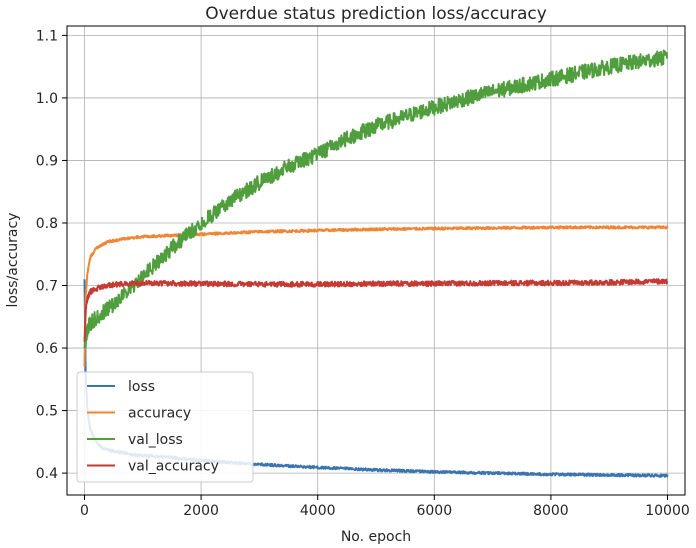 The width and height of the screenshot is (696, 548). I want to click on legend: loss accuracy val_loss val_accuracy, so click(165, 427).